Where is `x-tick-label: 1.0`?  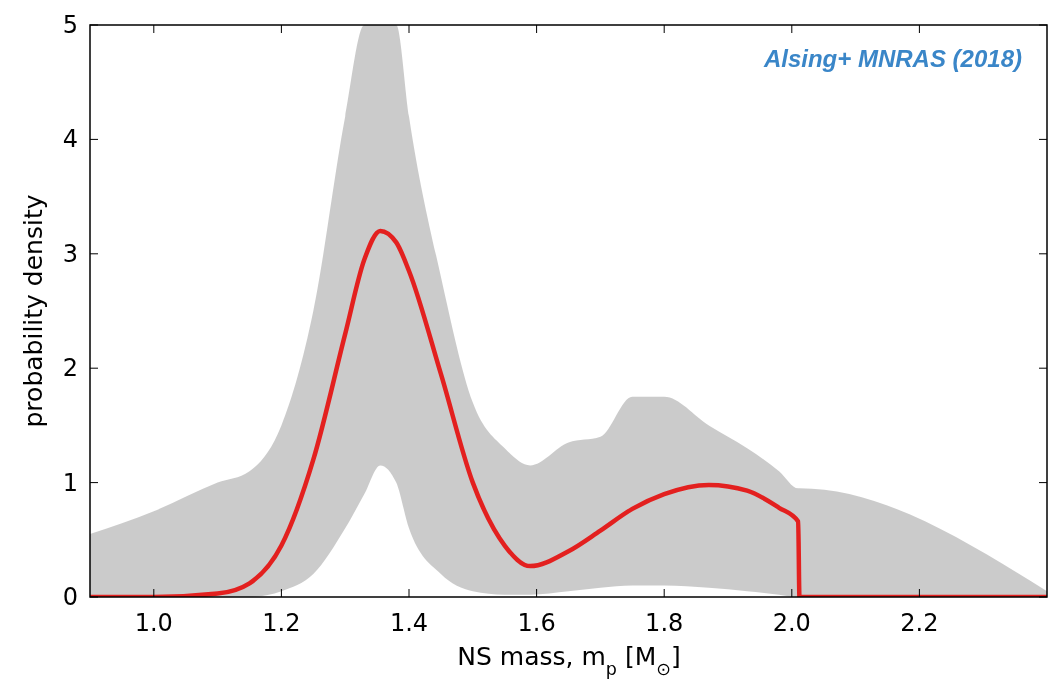
x-tick-label: 1.0 is located at coordinates (153, 623).